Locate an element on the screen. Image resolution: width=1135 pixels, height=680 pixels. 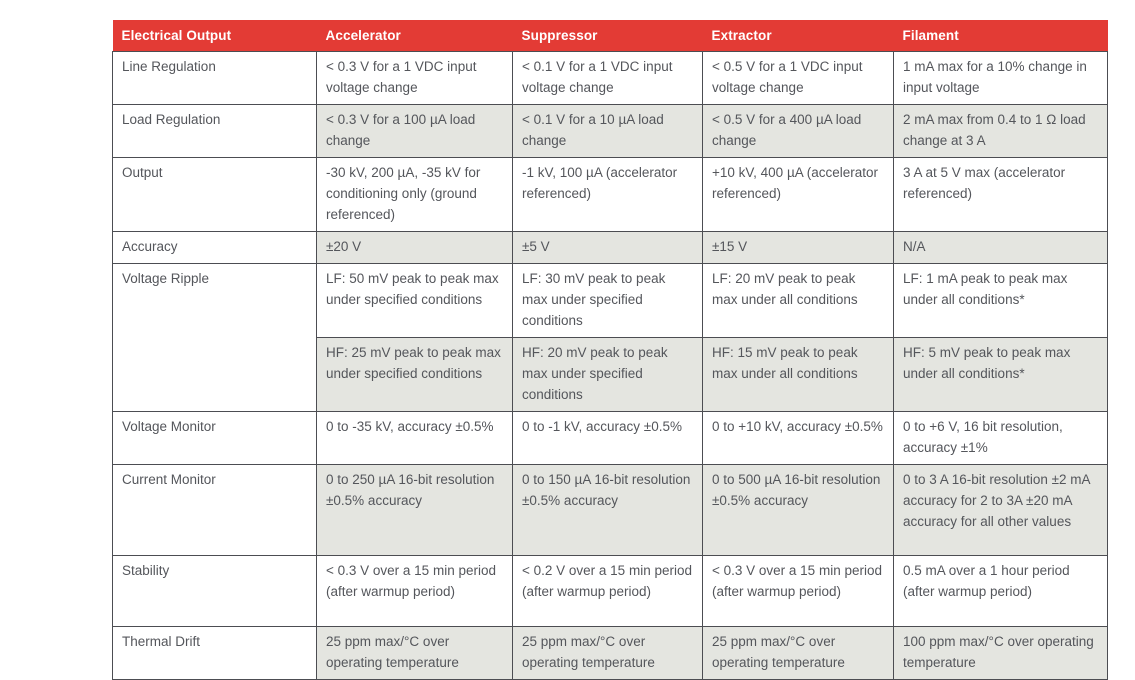
spec-cell: < 0.3 V for a 1 VDC input voltage change is located at coordinates (414, 77).